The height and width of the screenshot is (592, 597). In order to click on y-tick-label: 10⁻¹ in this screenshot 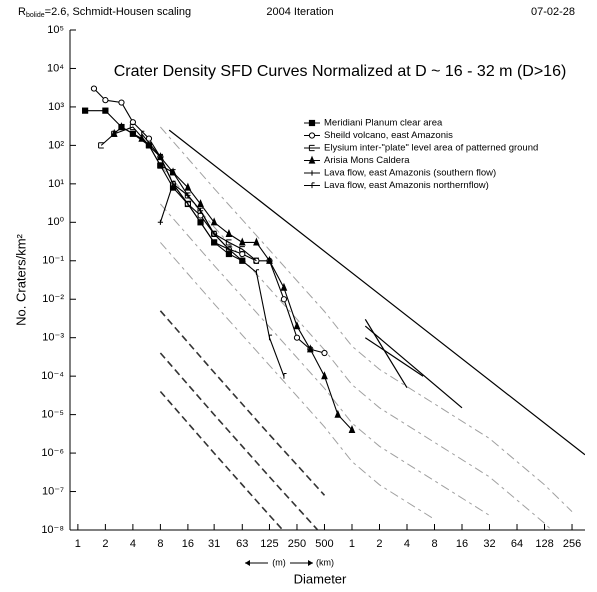, I will do `click(53, 261)`.